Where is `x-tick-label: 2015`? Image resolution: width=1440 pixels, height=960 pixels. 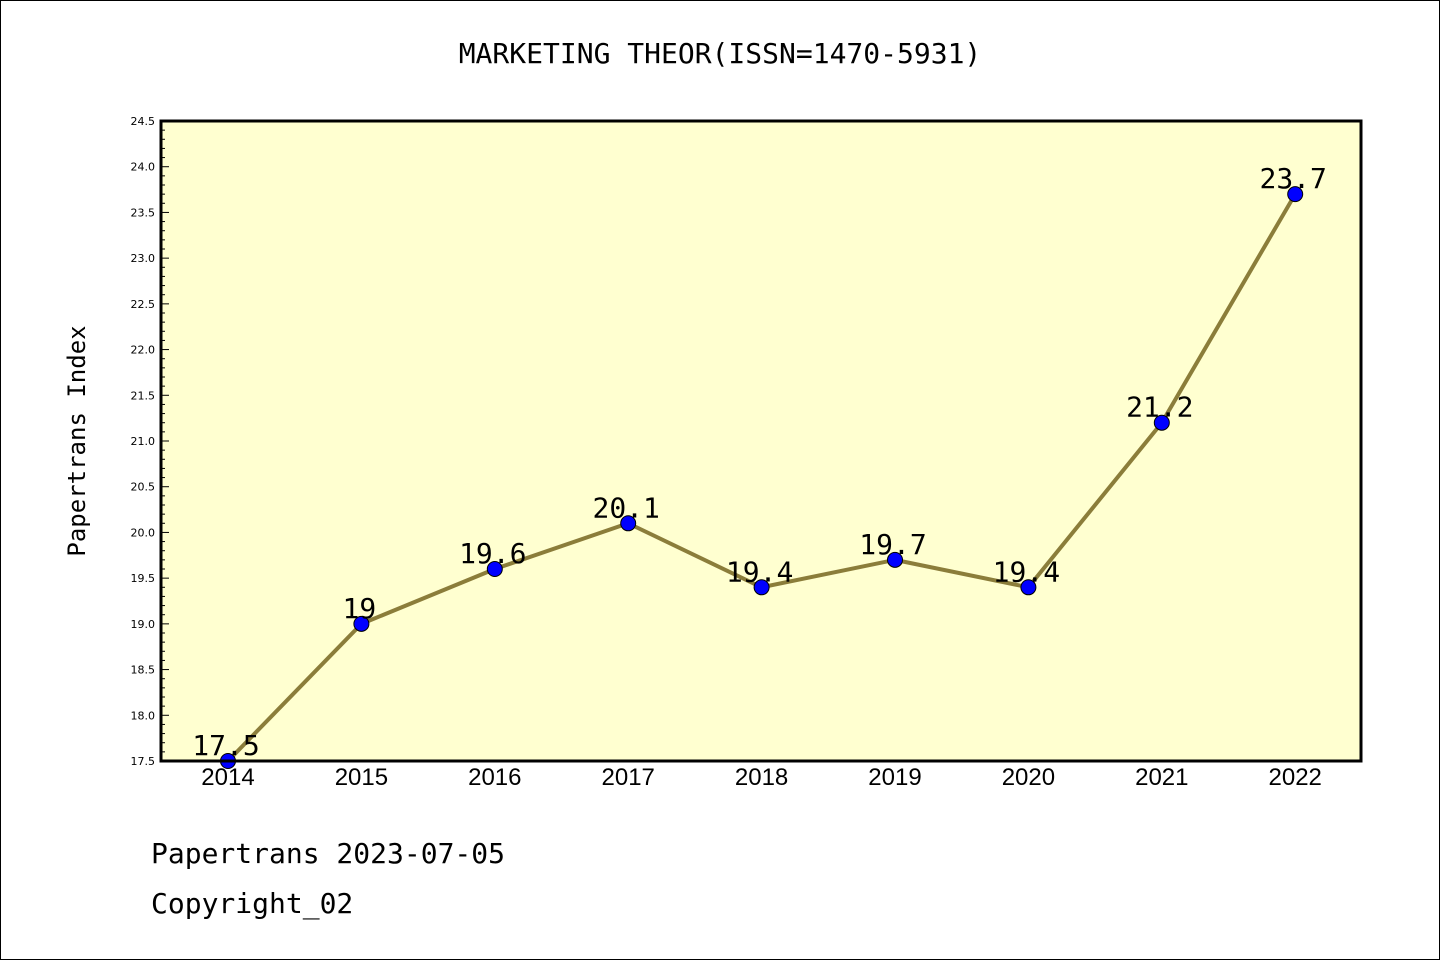
x-tick-label: 2015 is located at coordinates (361, 777).